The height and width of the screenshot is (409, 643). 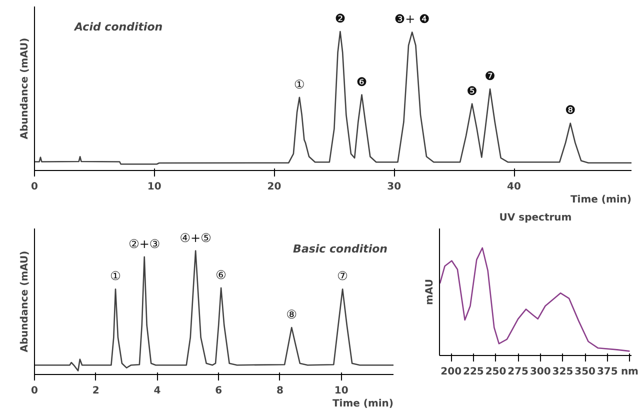 What do you see at coordinates (535, 218) in the screenshot?
I see `chart-title: UV spectrum` at bounding box center [535, 218].